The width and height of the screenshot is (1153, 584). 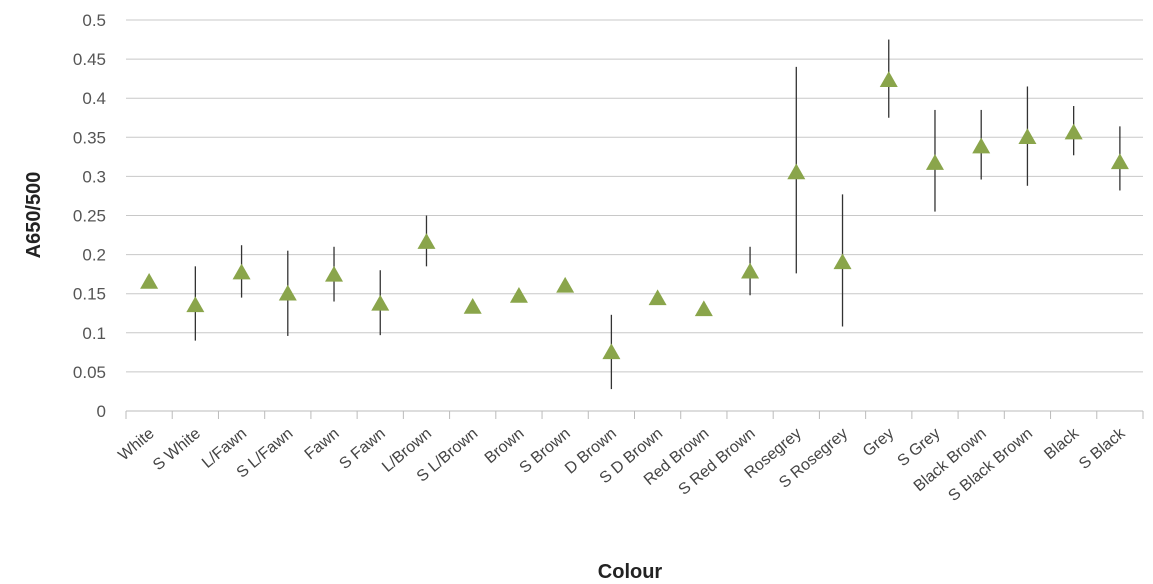 What do you see at coordinates (878, 442) in the screenshot?
I see `x-tick-label: Grey` at bounding box center [878, 442].